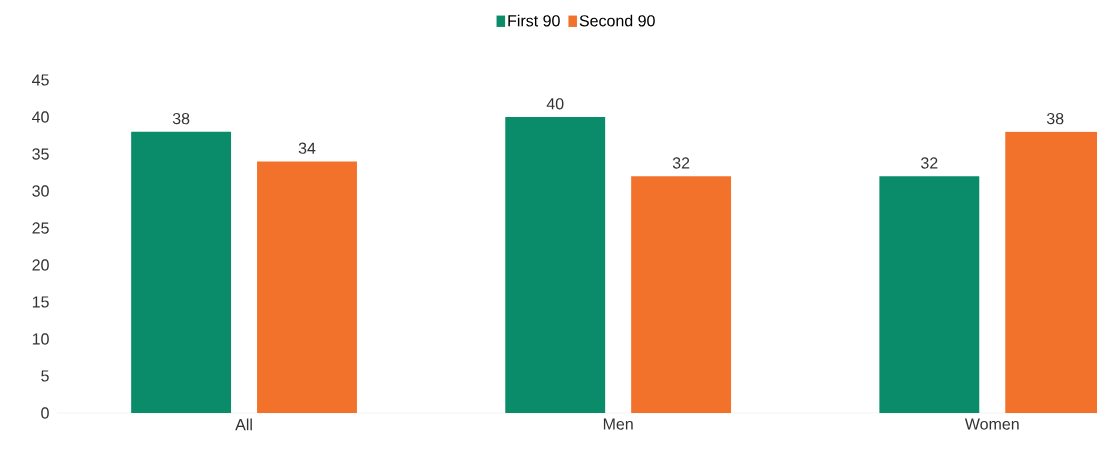  What do you see at coordinates (45, 413) in the screenshot?
I see `y-tick-label: 0` at bounding box center [45, 413].